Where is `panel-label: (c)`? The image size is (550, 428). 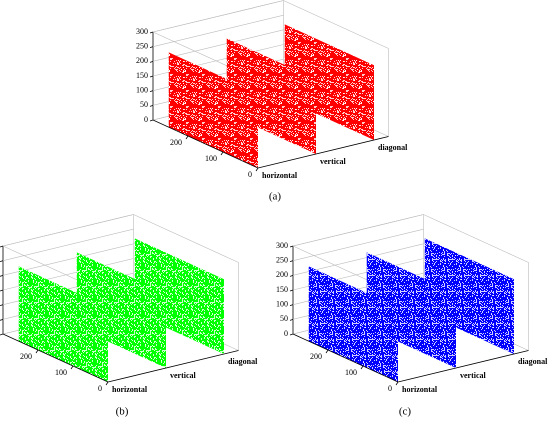 panel-label: (c) is located at coordinates (405, 412).